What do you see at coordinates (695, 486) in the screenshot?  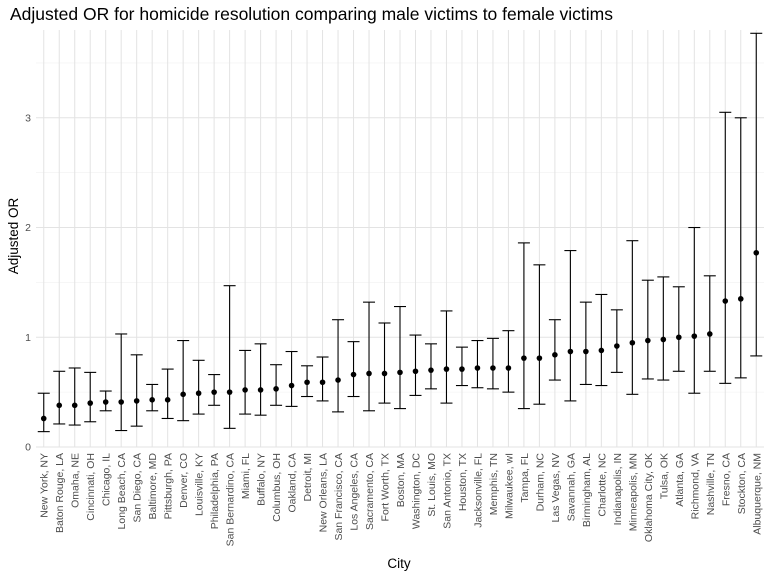 I see `x-tick-label: Richmond, VA` at bounding box center [695, 486].